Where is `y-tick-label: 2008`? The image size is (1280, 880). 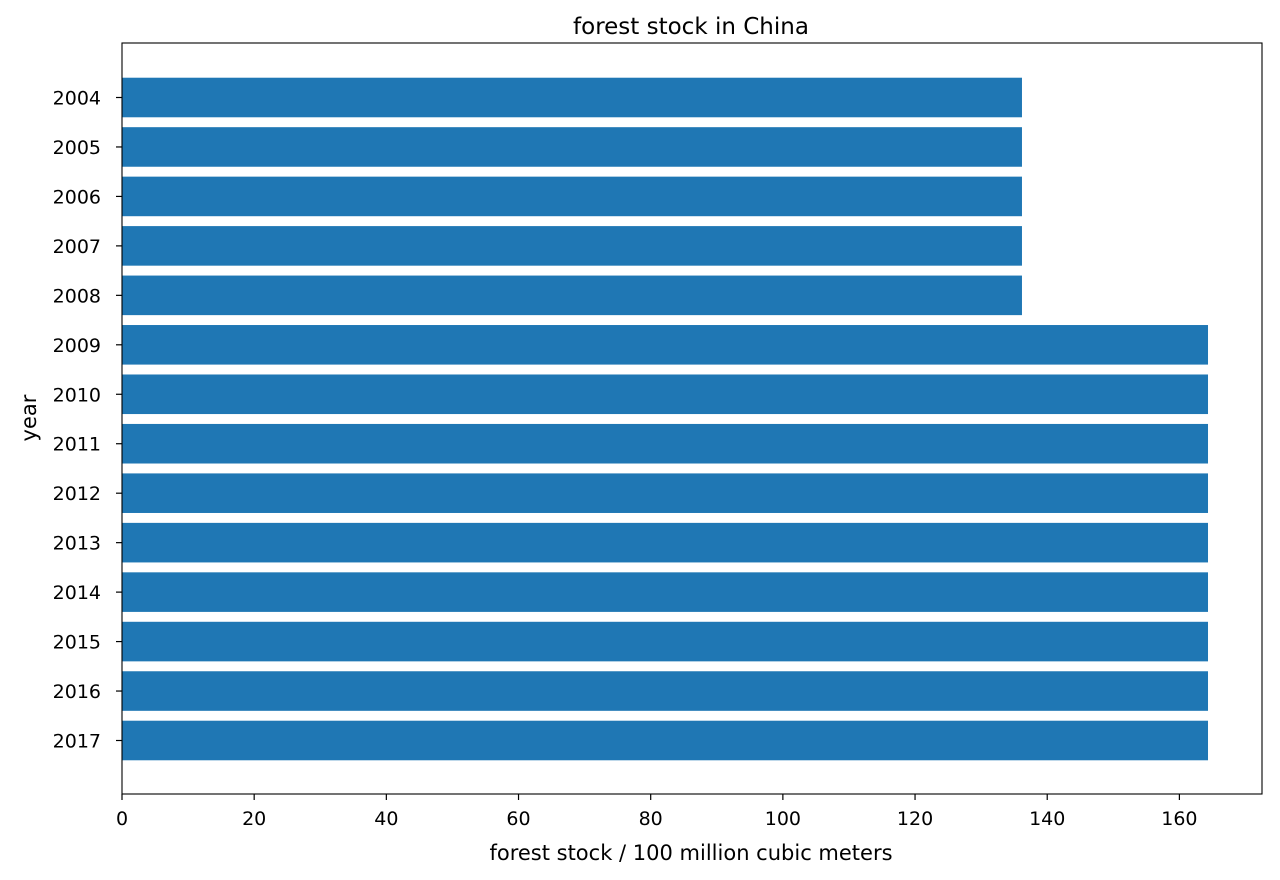
y-tick-label: 2008 is located at coordinates (77, 296).